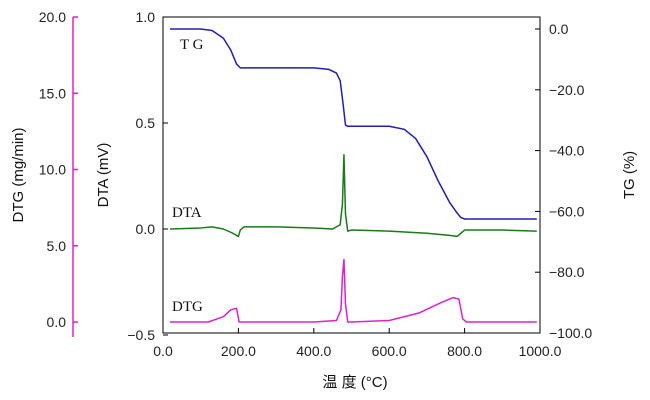  What do you see at coordinates (52, 170) in the screenshot?
I see `dtg-tick-label: 10.0` at bounding box center [52, 170].